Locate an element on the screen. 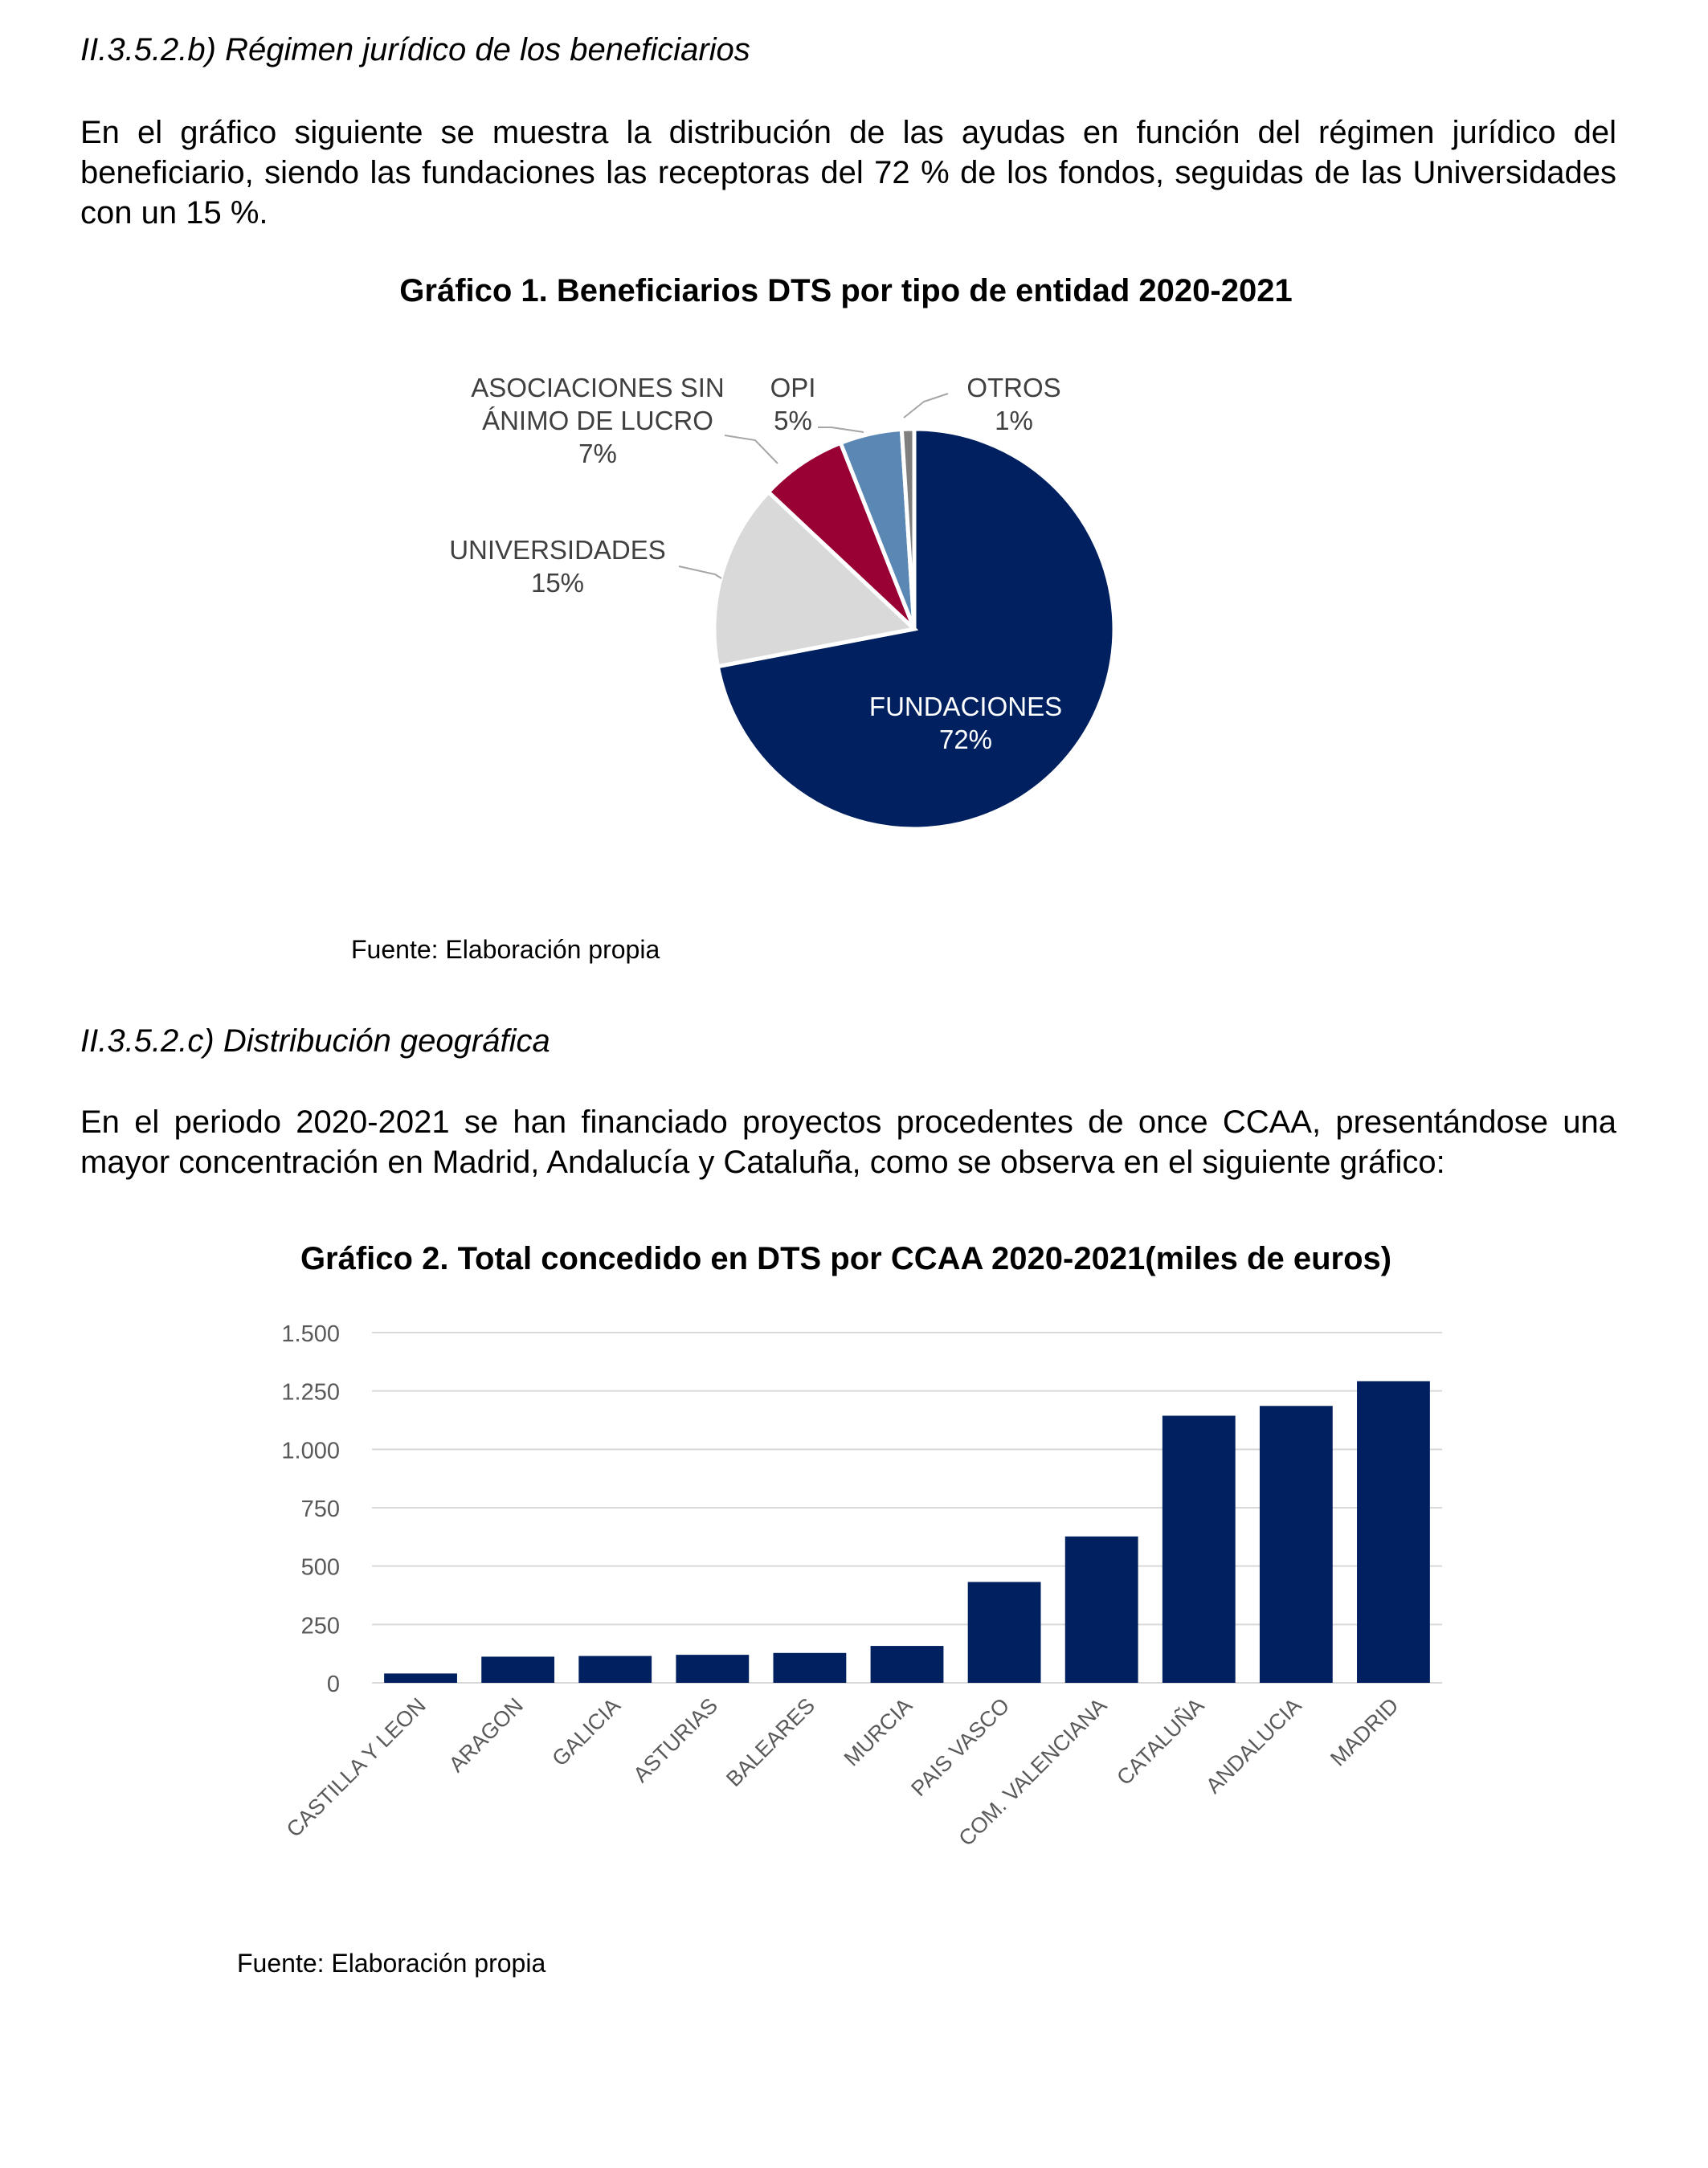 The width and height of the screenshot is (1708, 2168). bar-castilla-y-leon is located at coordinates (420, 1678).